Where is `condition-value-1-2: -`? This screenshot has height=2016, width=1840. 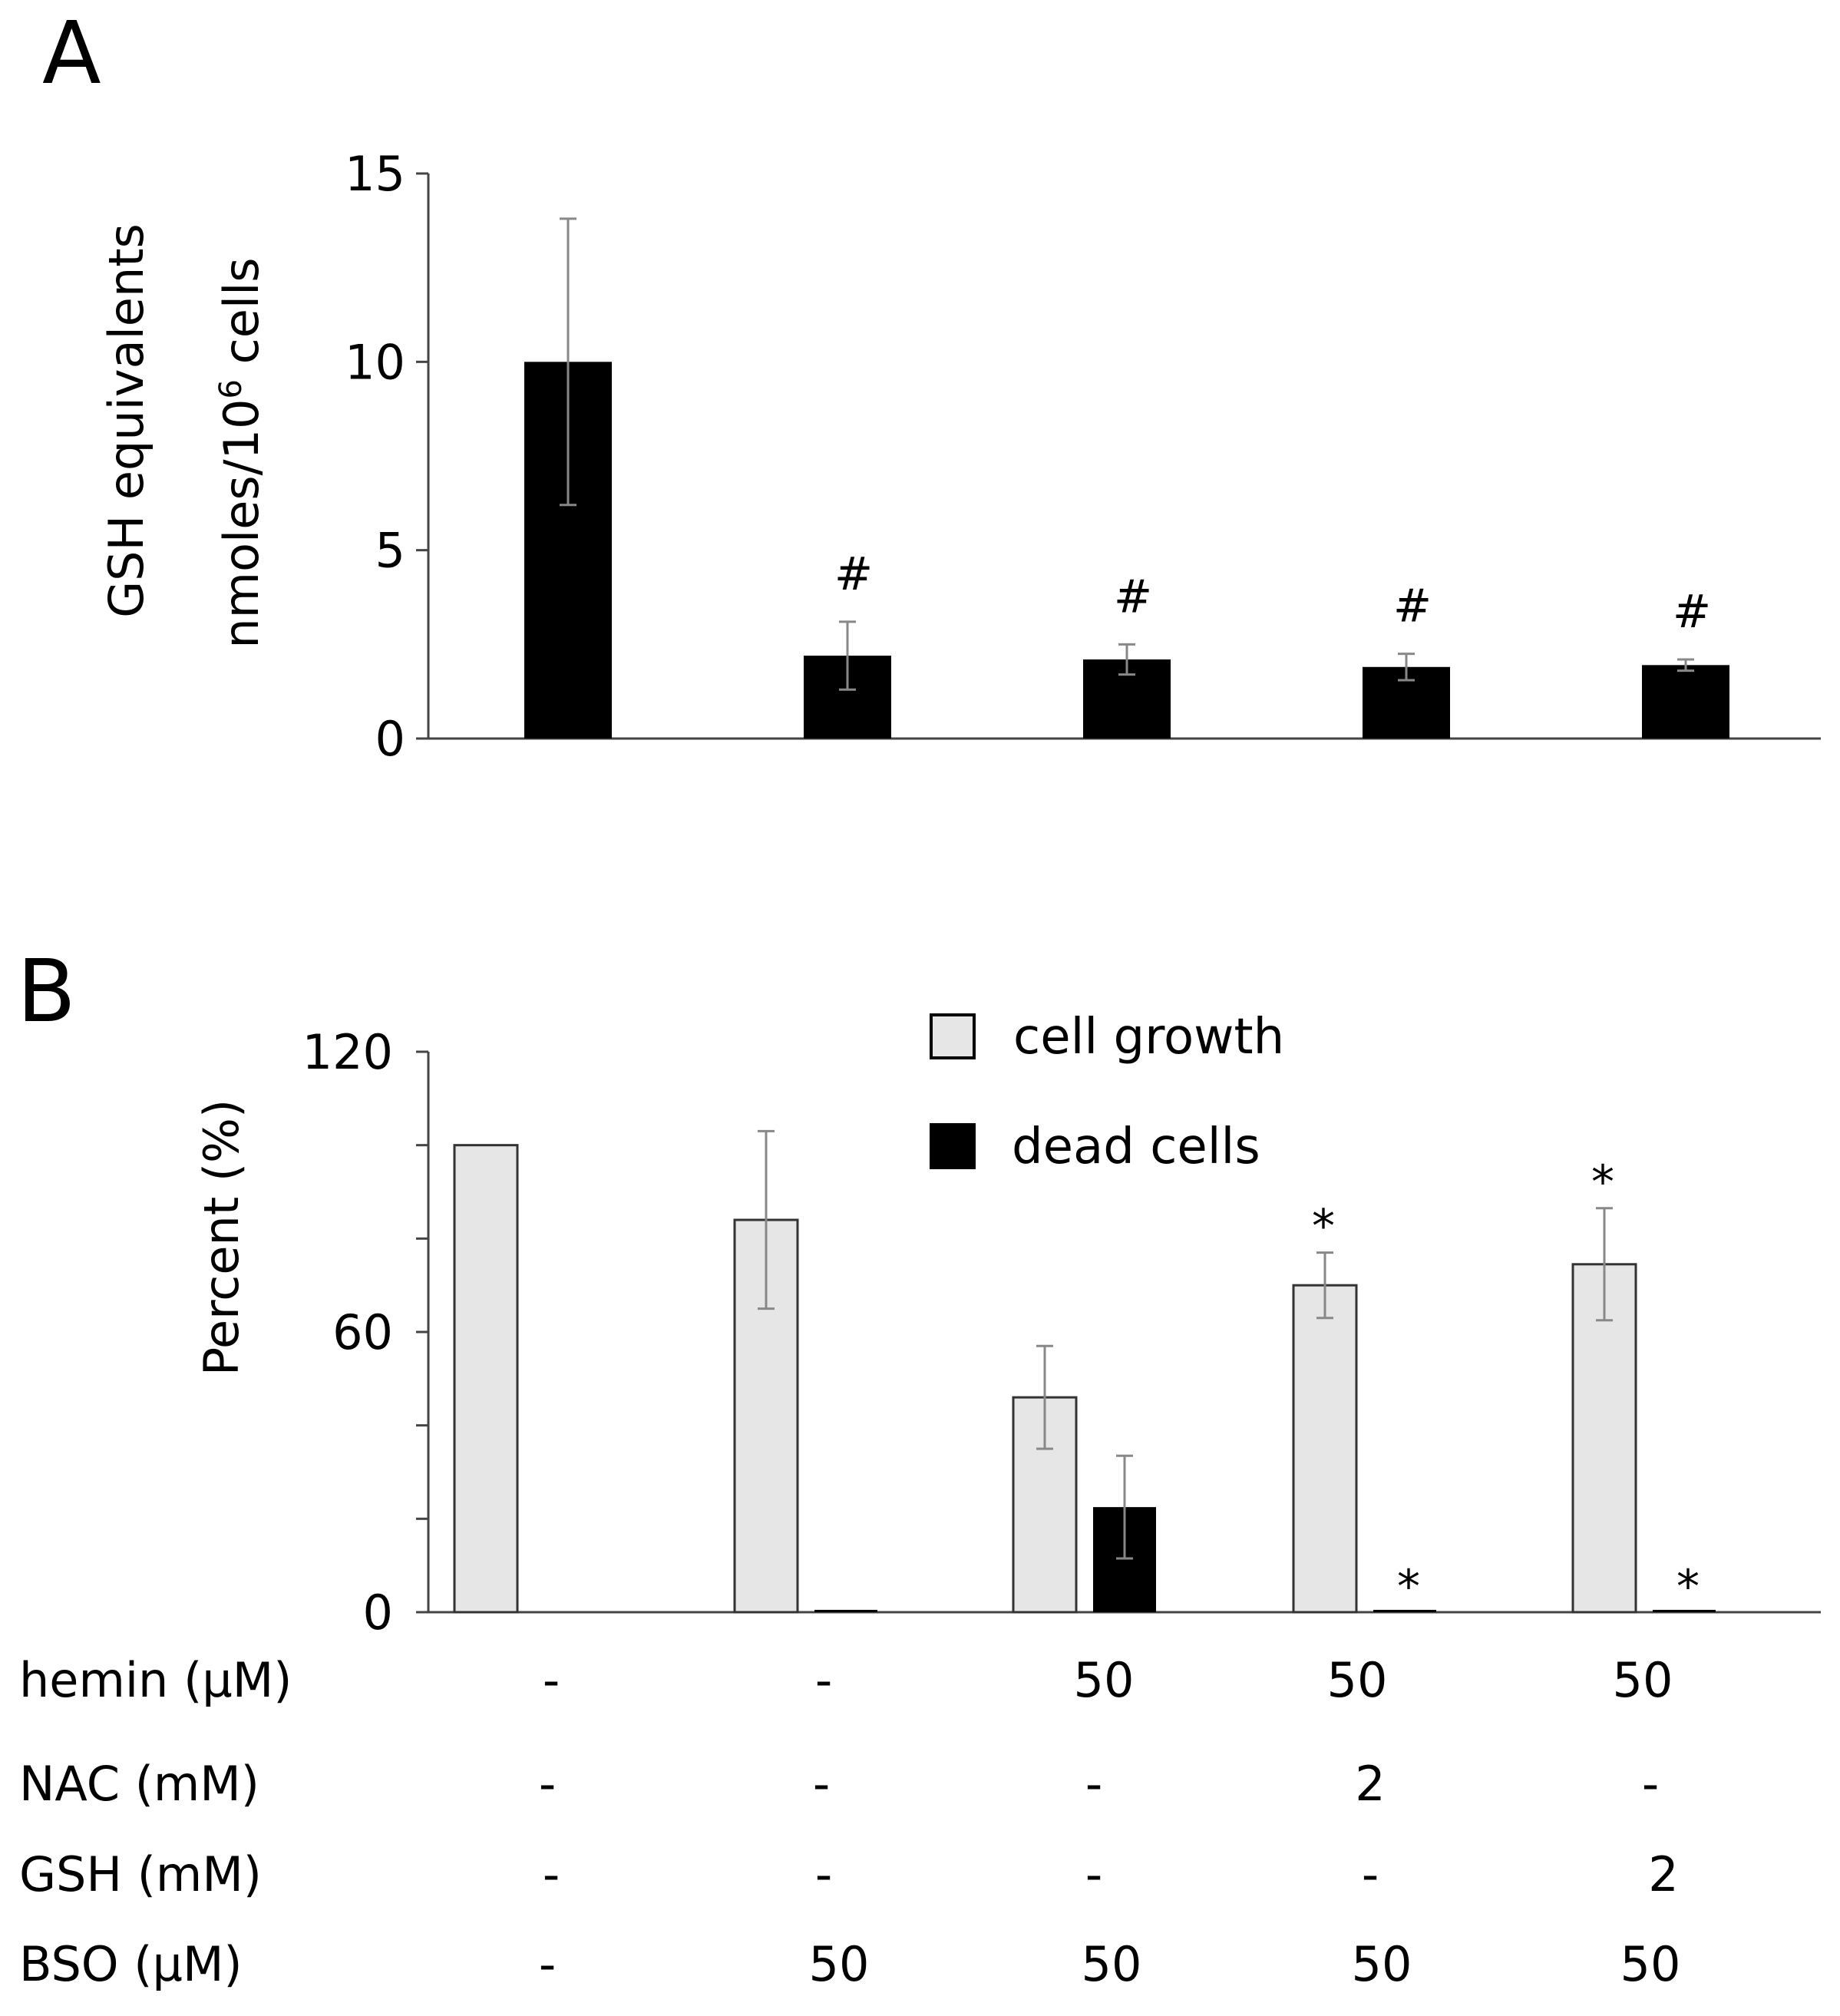 condition-value-1-2: - is located at coordinates (1093, 1784).